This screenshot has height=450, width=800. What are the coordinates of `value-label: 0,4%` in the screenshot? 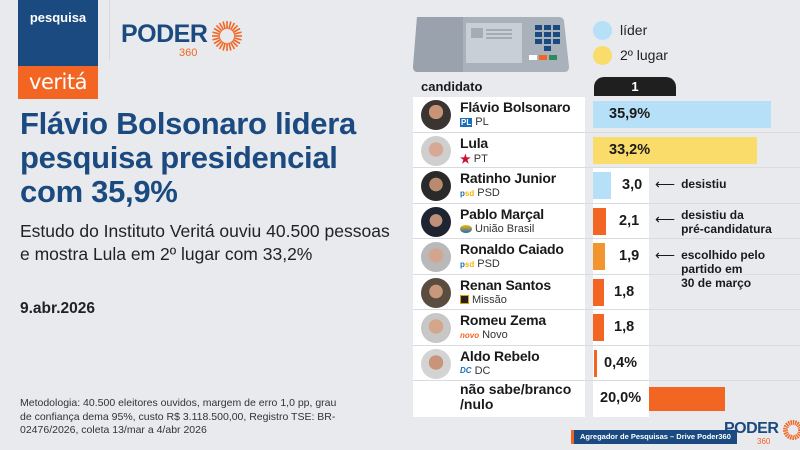 It's located at (621, 362).